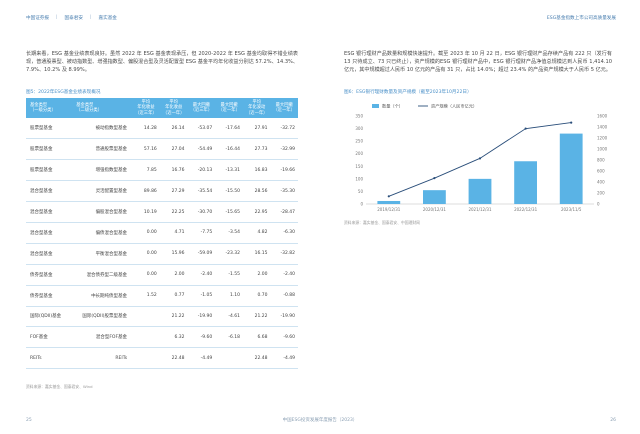 The image size is (640, 434). I want to click on table-cell: -35.54, so click(201, 191).